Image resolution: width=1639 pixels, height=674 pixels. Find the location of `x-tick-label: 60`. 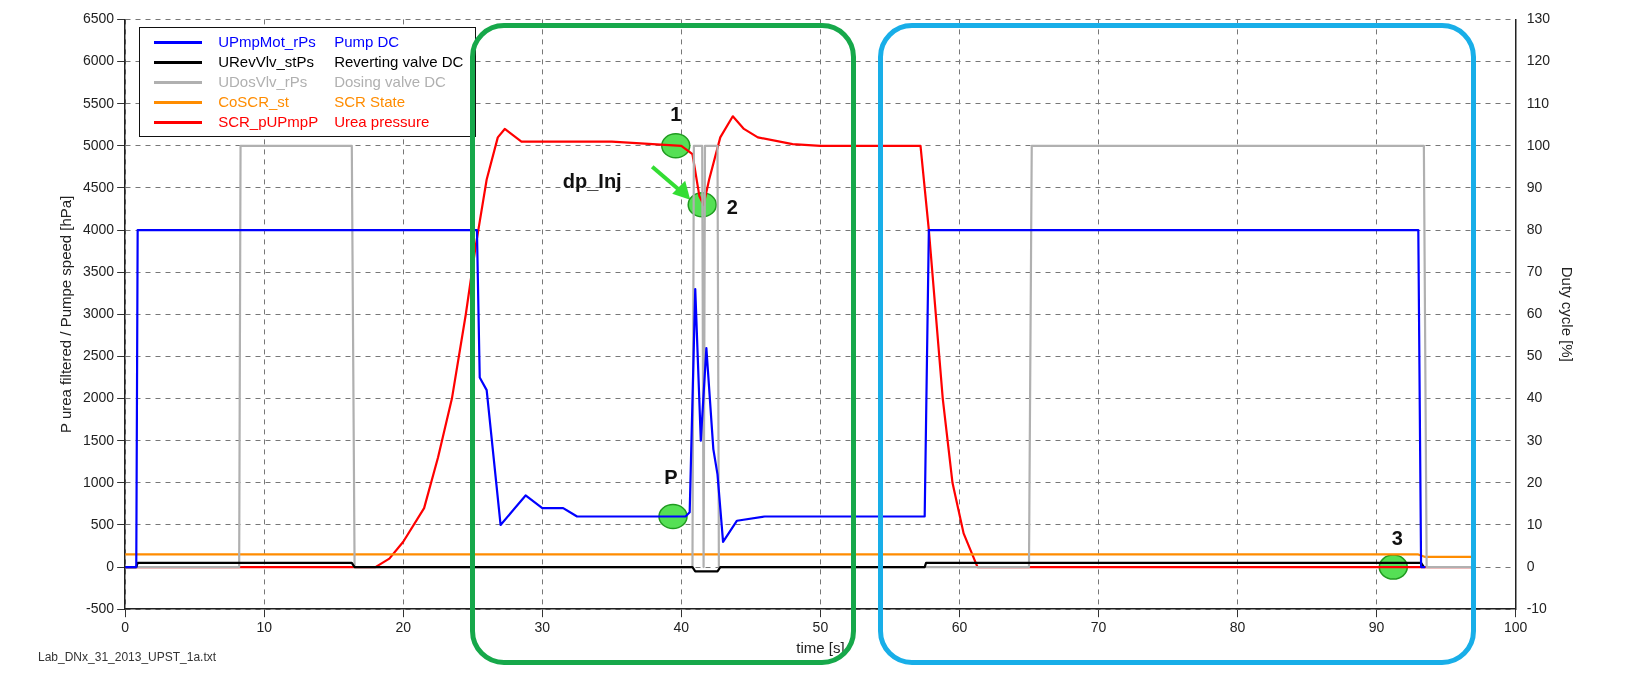

x-tick-label: 60 is located at coordinates (959, 627).